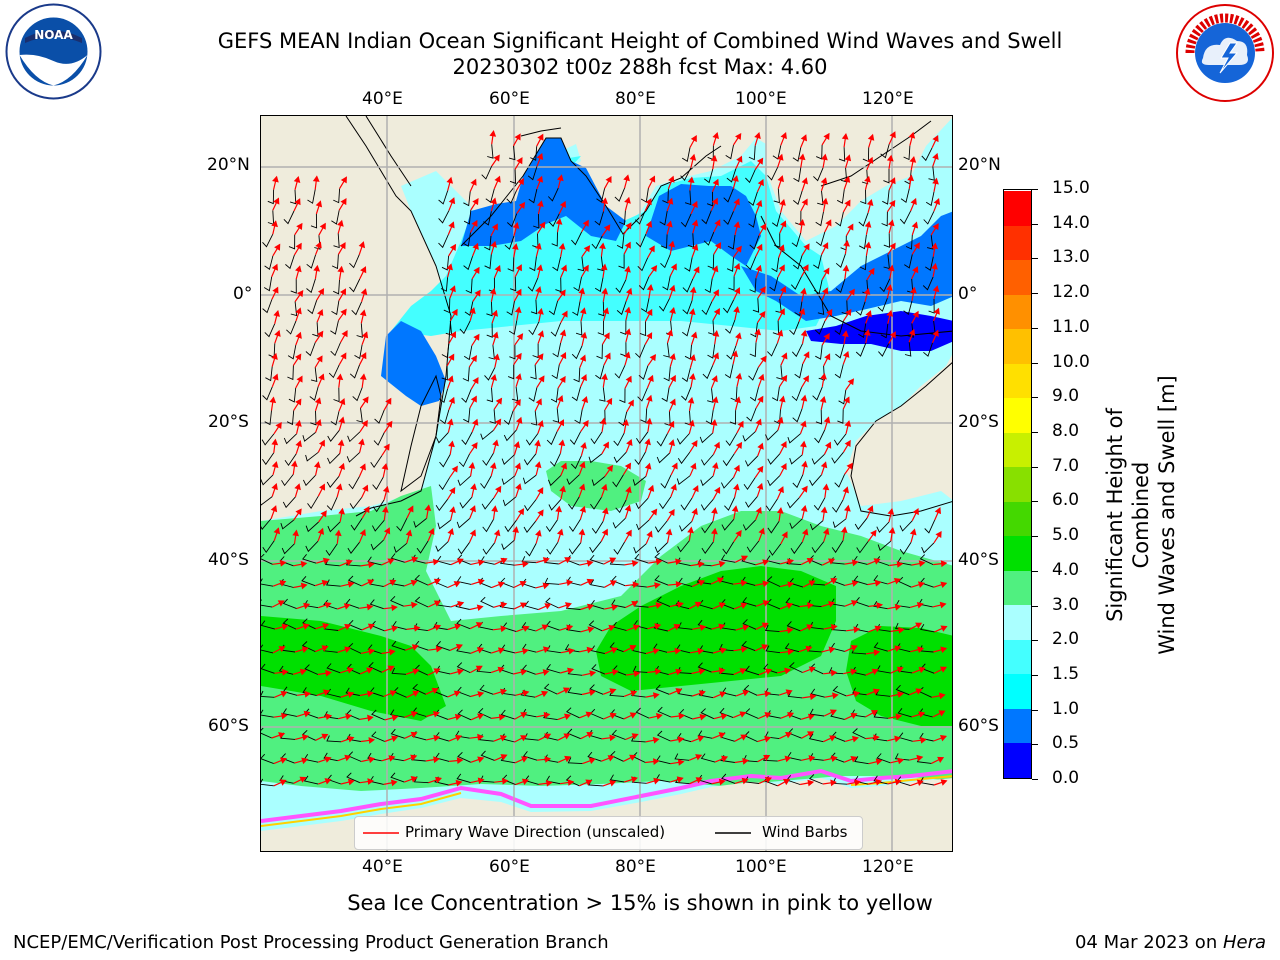 This screenshot has width=1280, height=960. What do you see at coordinates (398, 316) in the screenshot?
I see `coastline-africa` at bounding box center [398, 316].